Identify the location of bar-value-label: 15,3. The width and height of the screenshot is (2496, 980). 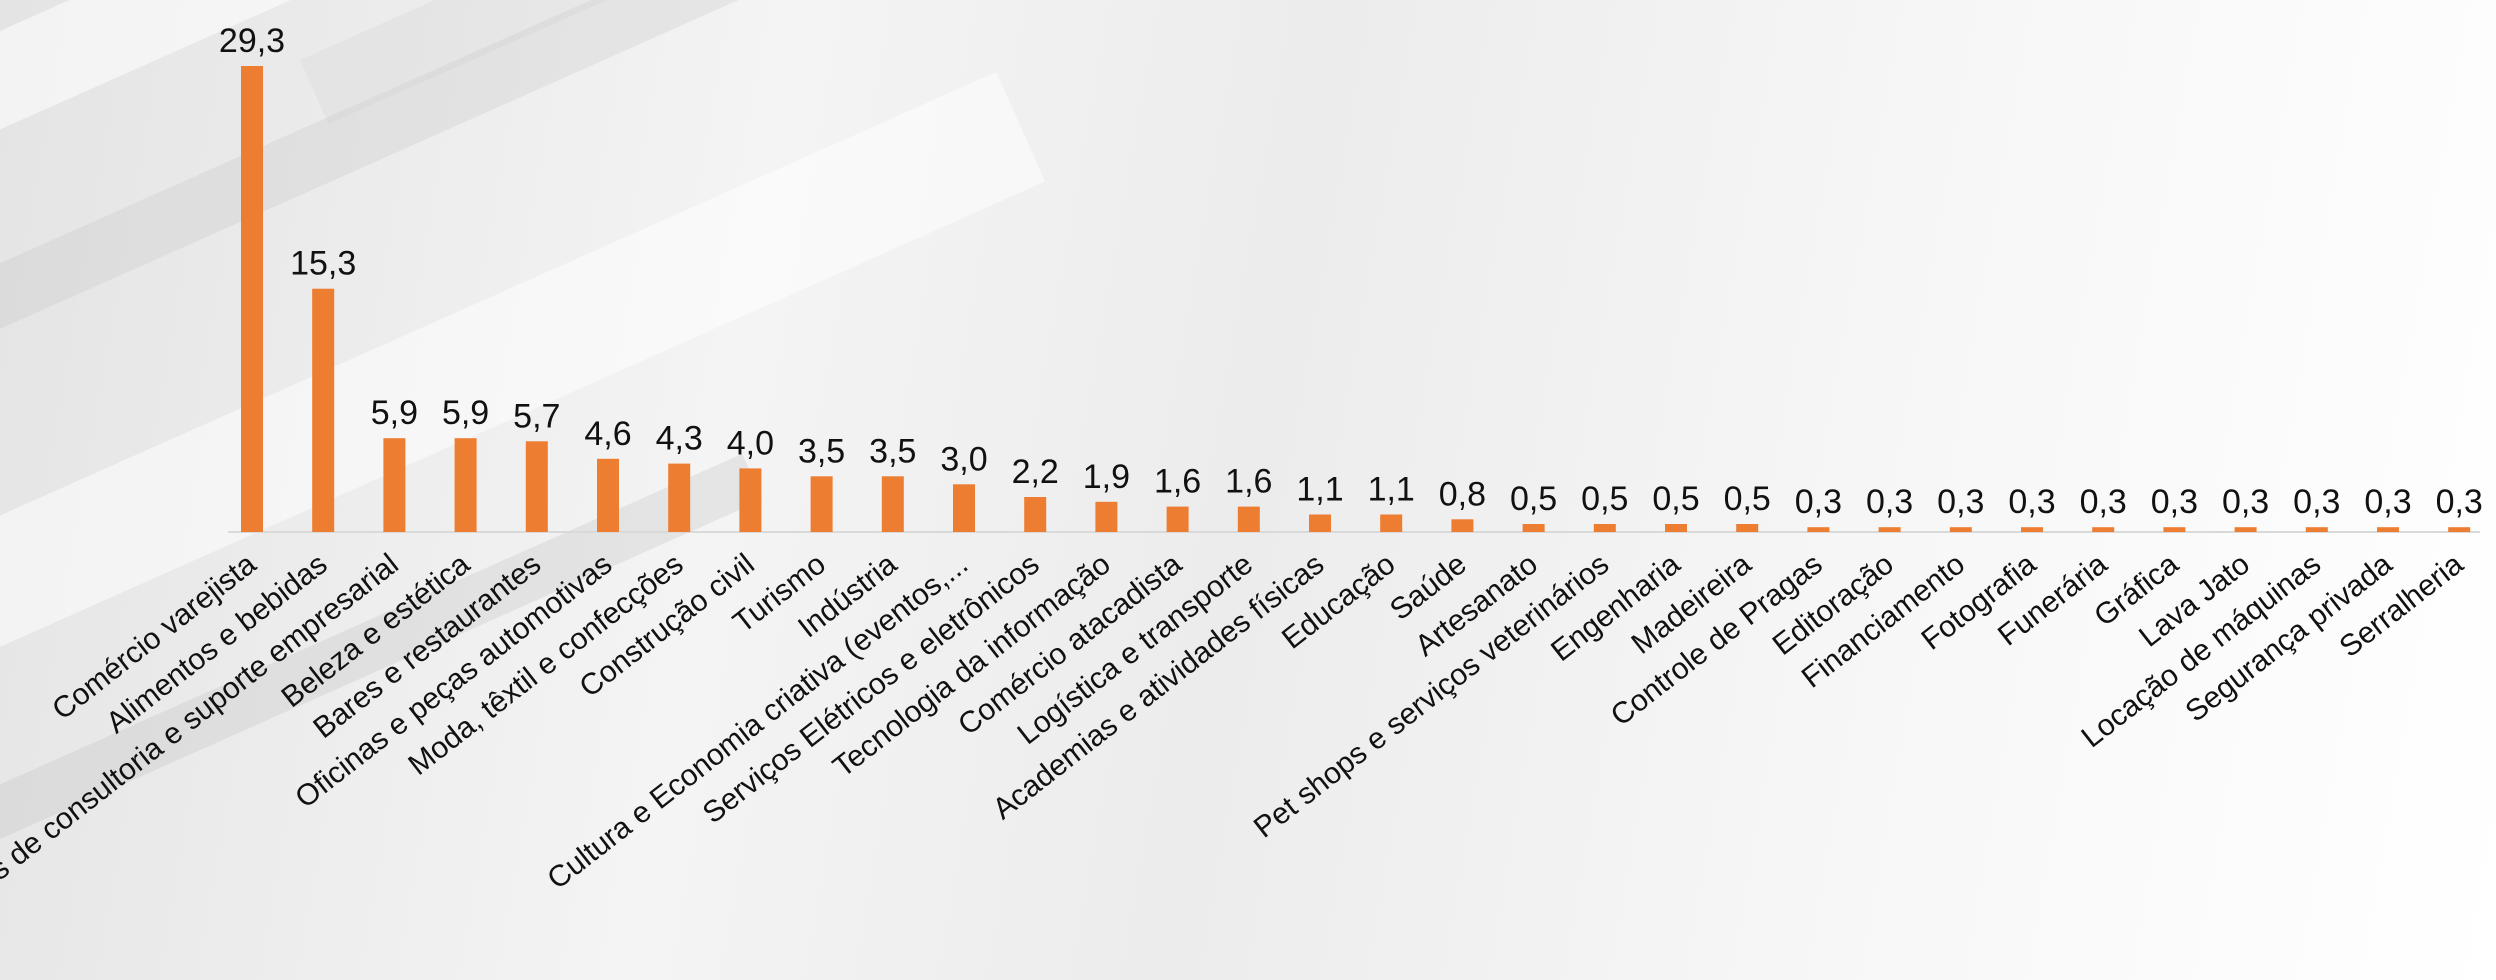
(323, 264).